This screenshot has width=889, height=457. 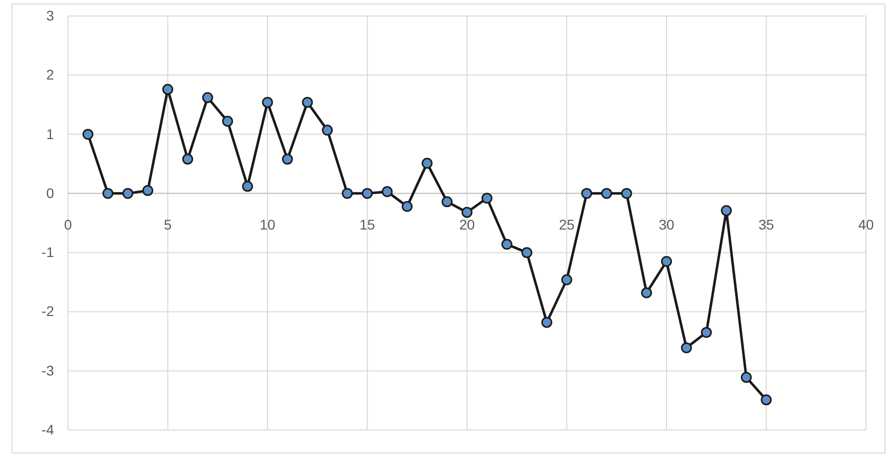 I want to click on y-tick-label: 2, so click(x=50, y=74).